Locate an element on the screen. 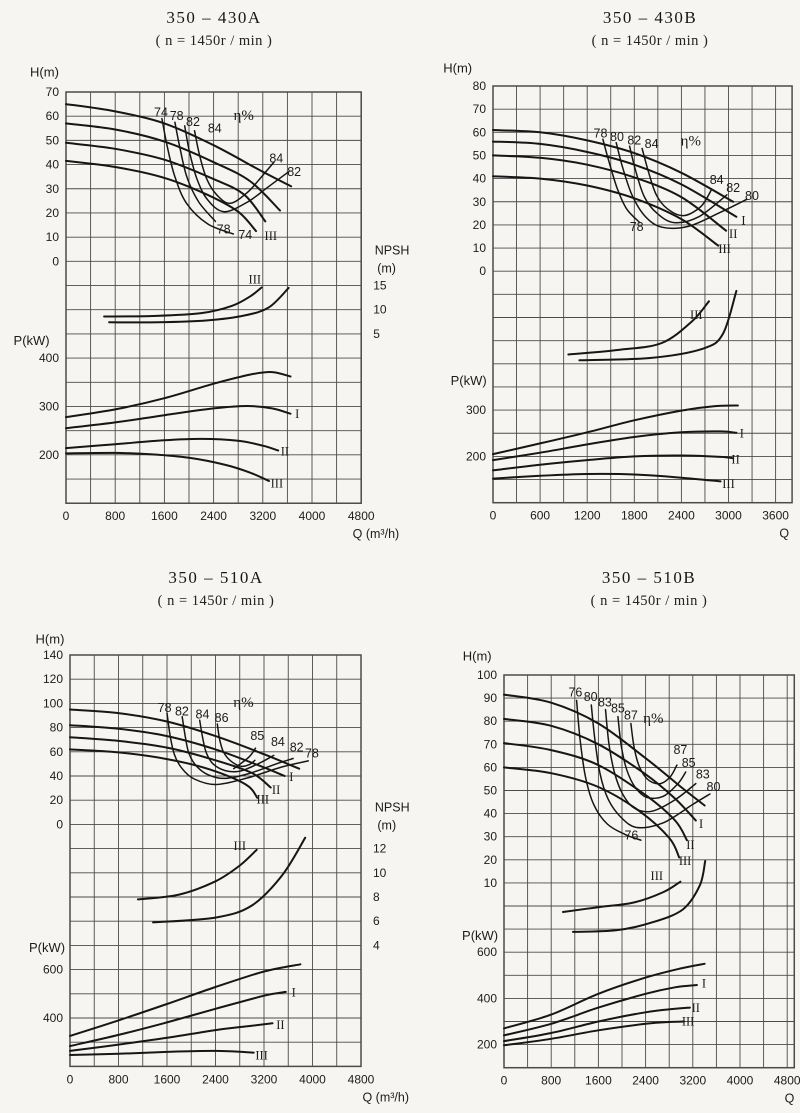 Image resolution: width=800 pixels, height=1113 pixels. y-tick: 100 is located at coordinates (53, 703).